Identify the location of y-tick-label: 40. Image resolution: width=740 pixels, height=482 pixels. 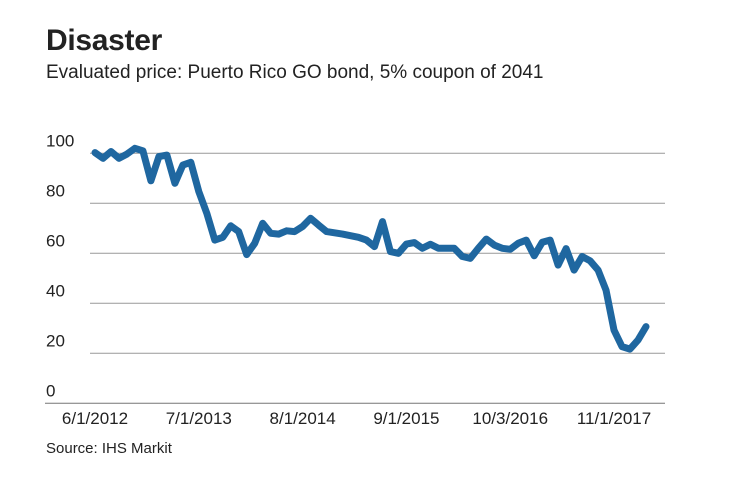
(55, 290).